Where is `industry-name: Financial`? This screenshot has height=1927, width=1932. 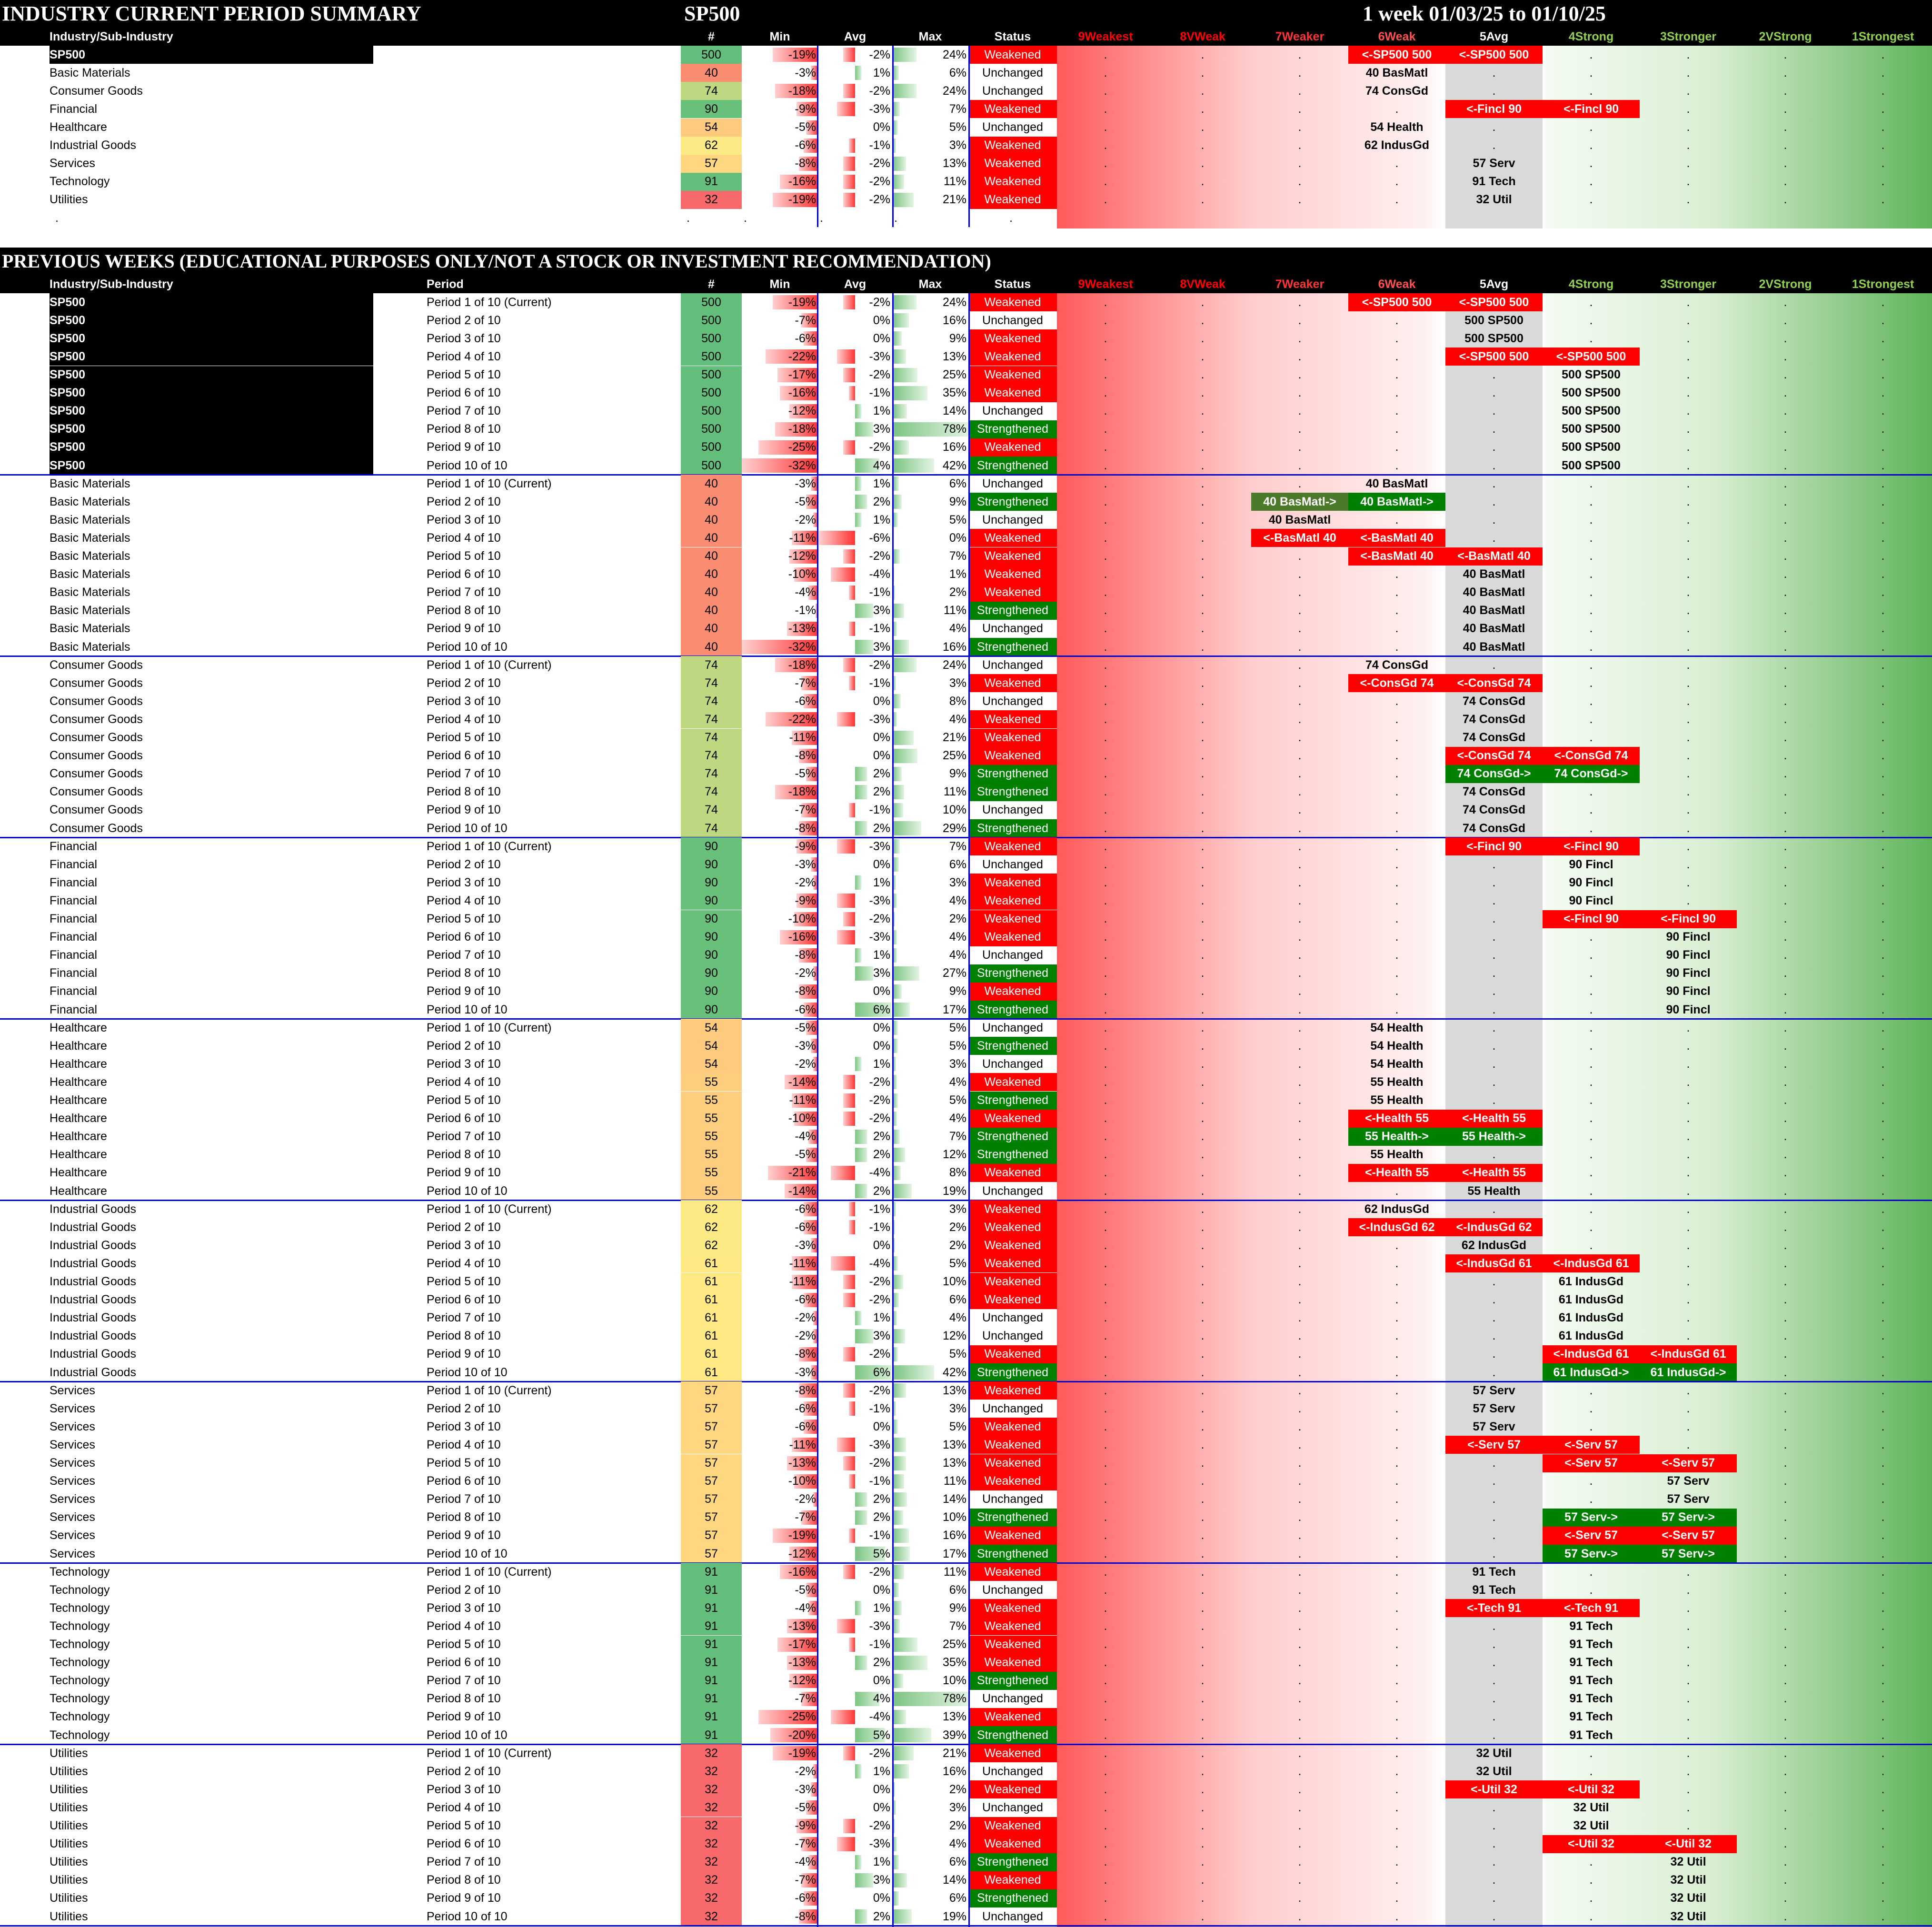 industry-name: Financial is located at coordinates (74, 919).